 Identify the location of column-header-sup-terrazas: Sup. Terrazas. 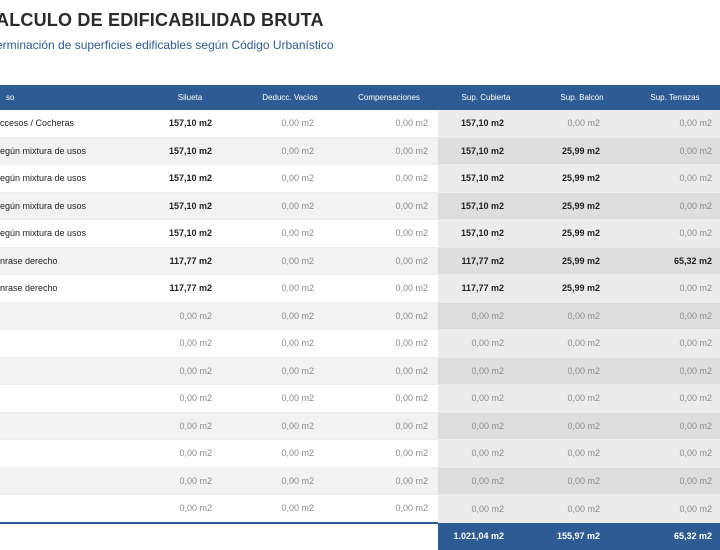
(675, 97).